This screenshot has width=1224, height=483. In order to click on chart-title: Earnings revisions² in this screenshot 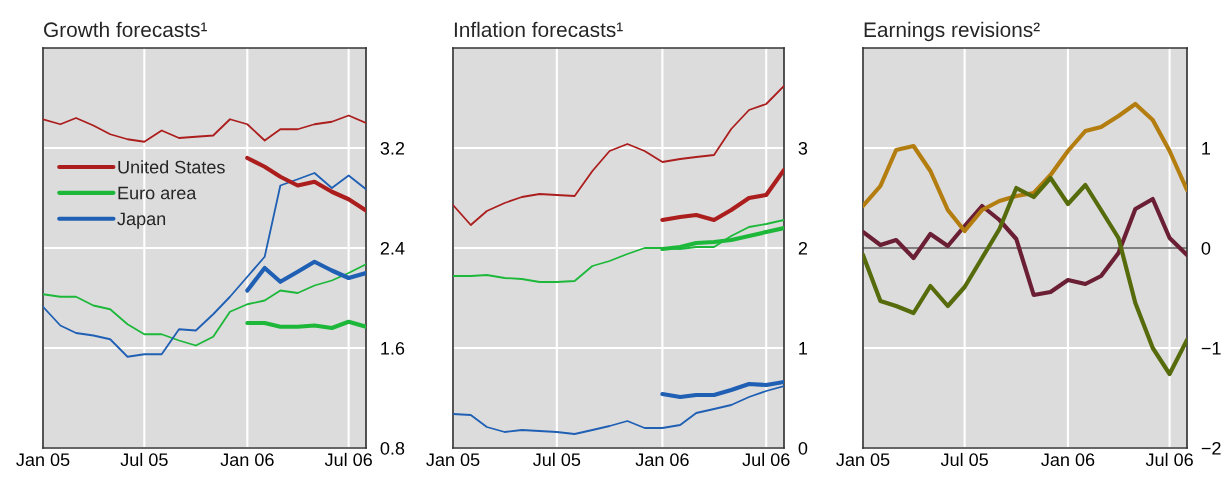, I will do `click(952, 31)`.